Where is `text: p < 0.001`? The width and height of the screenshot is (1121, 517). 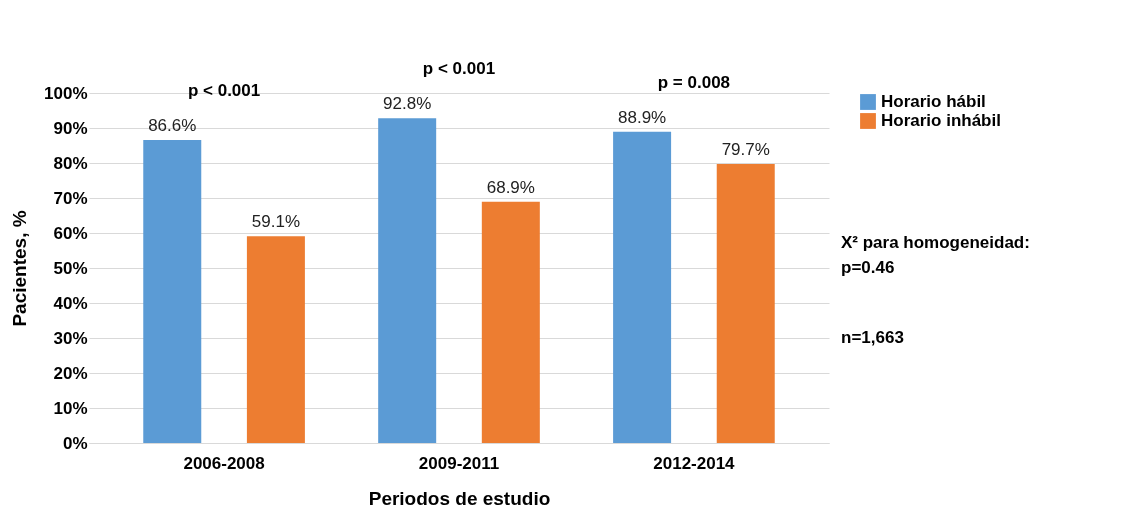
text: p < 0.001 is located at coordinates (459, 69).